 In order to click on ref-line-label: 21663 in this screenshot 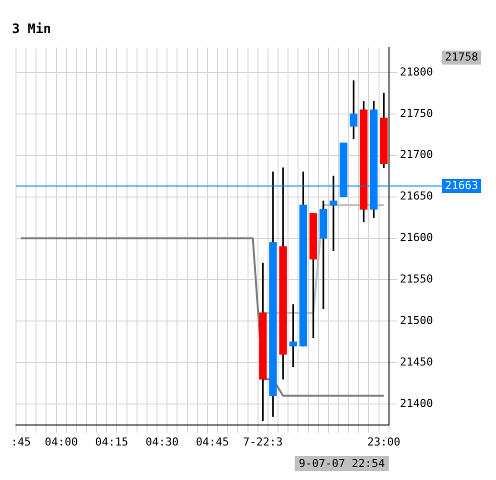, I will do `click(461, 185)`.